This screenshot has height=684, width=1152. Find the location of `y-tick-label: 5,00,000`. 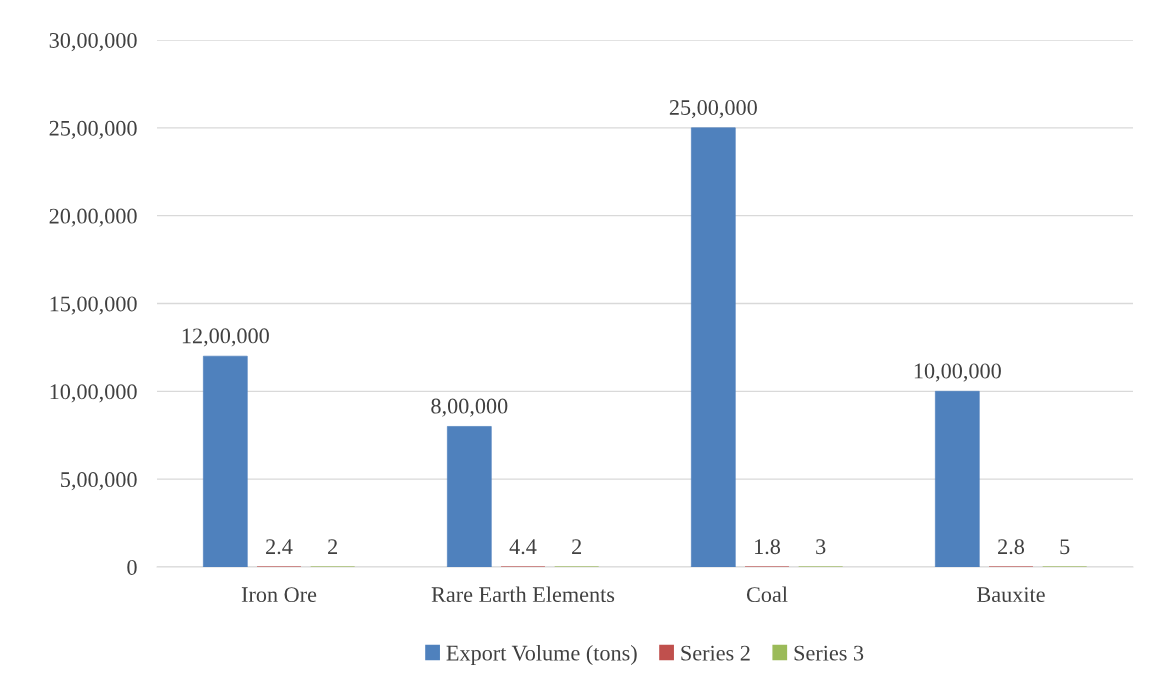

y-tick-label: 5,00,000 is located at coordinates (99, 481).